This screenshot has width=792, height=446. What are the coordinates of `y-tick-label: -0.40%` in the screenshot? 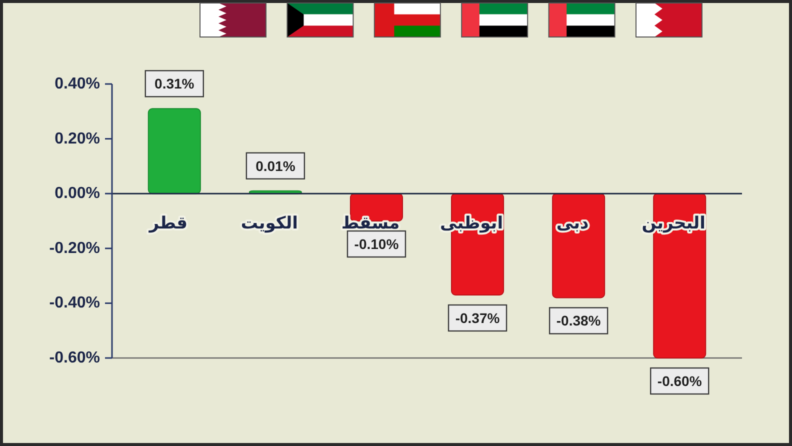 It's located at (74, 303).